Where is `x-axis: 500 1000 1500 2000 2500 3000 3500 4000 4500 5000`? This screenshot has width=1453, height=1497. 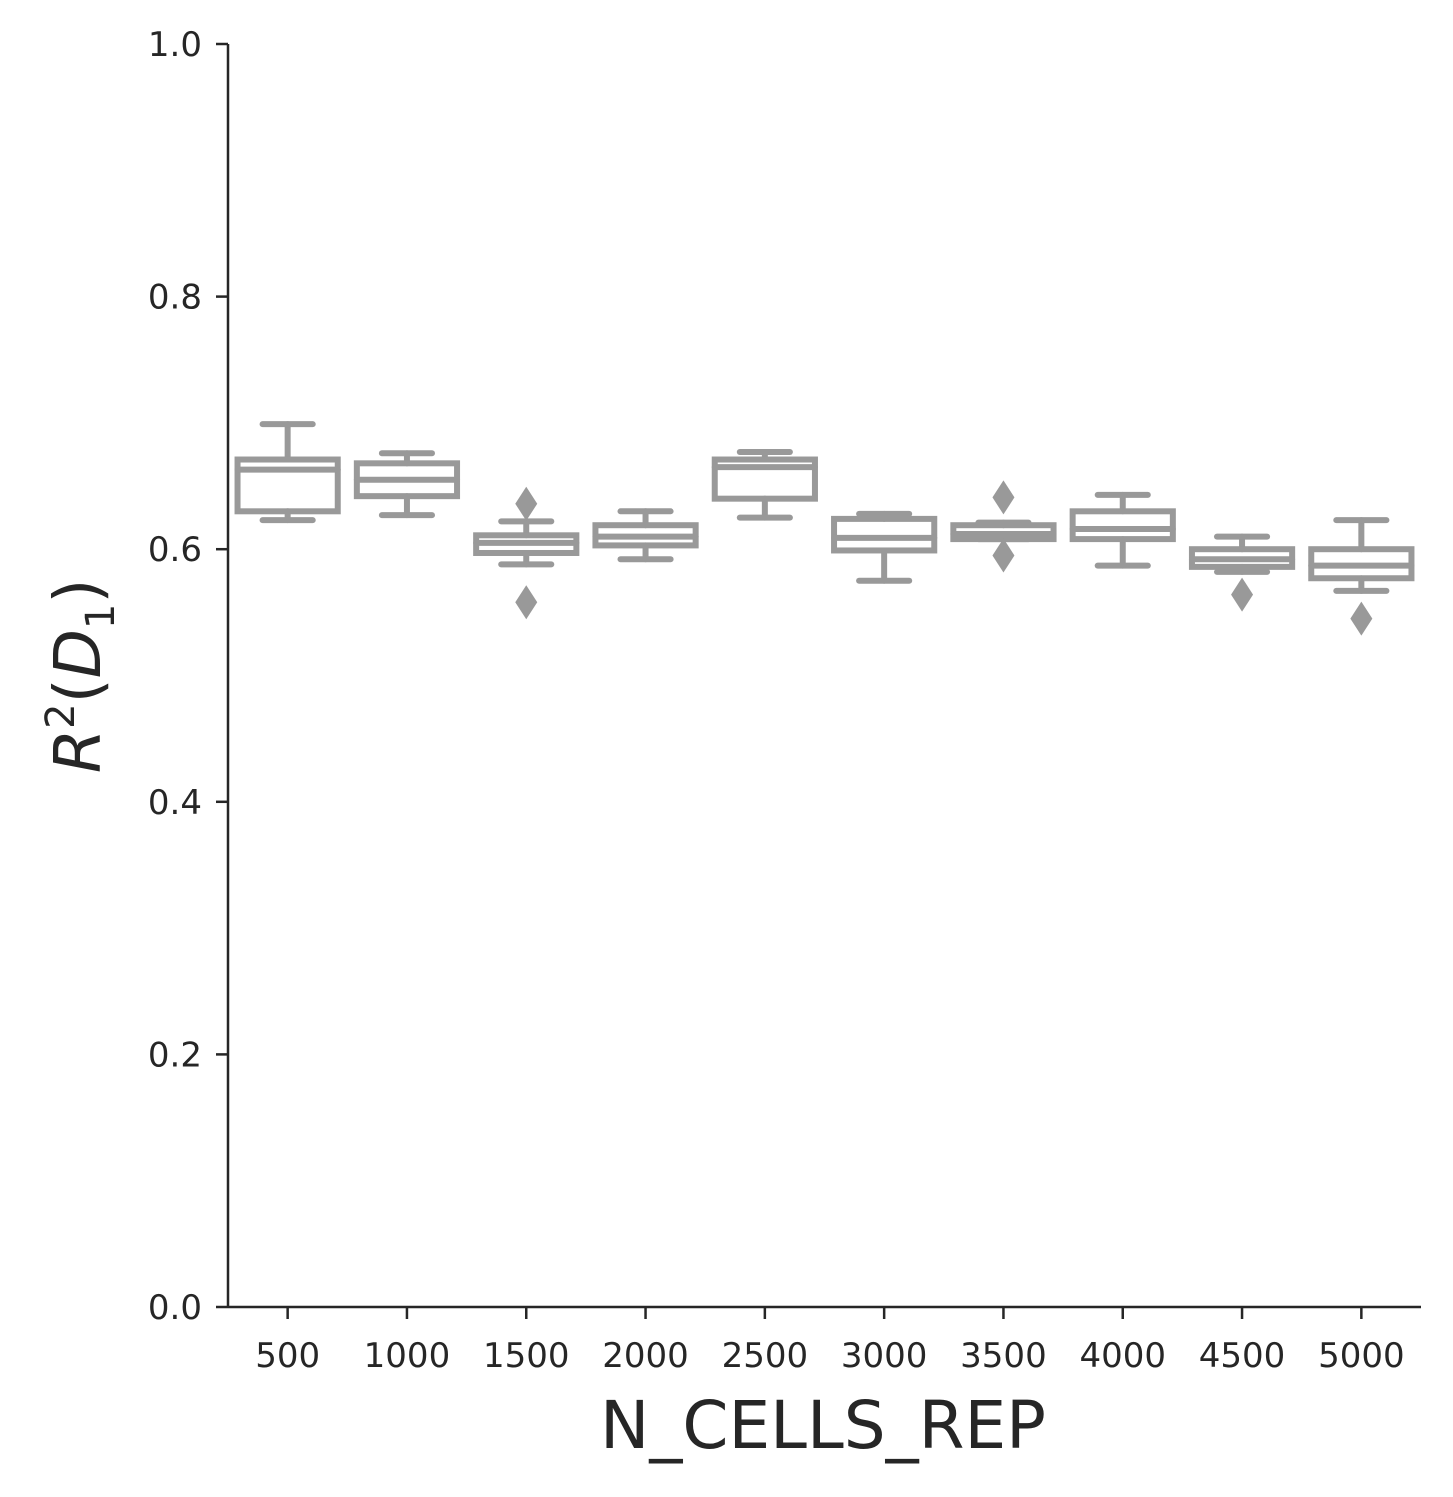 x-axis: 500 1000 1500 2000 2500 3000 3500 4000 4500 5000 is located at coordinates (824, 1340).